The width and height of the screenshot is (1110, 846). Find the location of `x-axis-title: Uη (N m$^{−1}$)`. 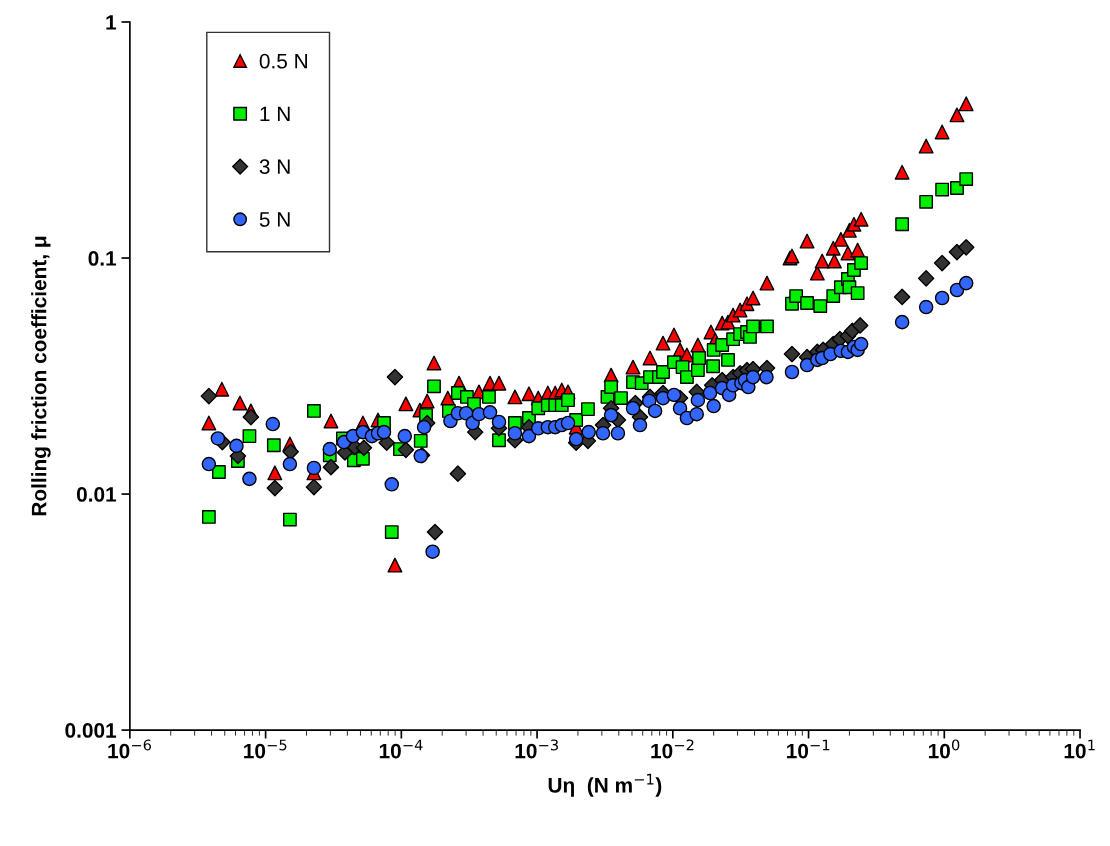

x-axis-title: Uη (N m$^{−1}$) is located at coordinates (605, 785).